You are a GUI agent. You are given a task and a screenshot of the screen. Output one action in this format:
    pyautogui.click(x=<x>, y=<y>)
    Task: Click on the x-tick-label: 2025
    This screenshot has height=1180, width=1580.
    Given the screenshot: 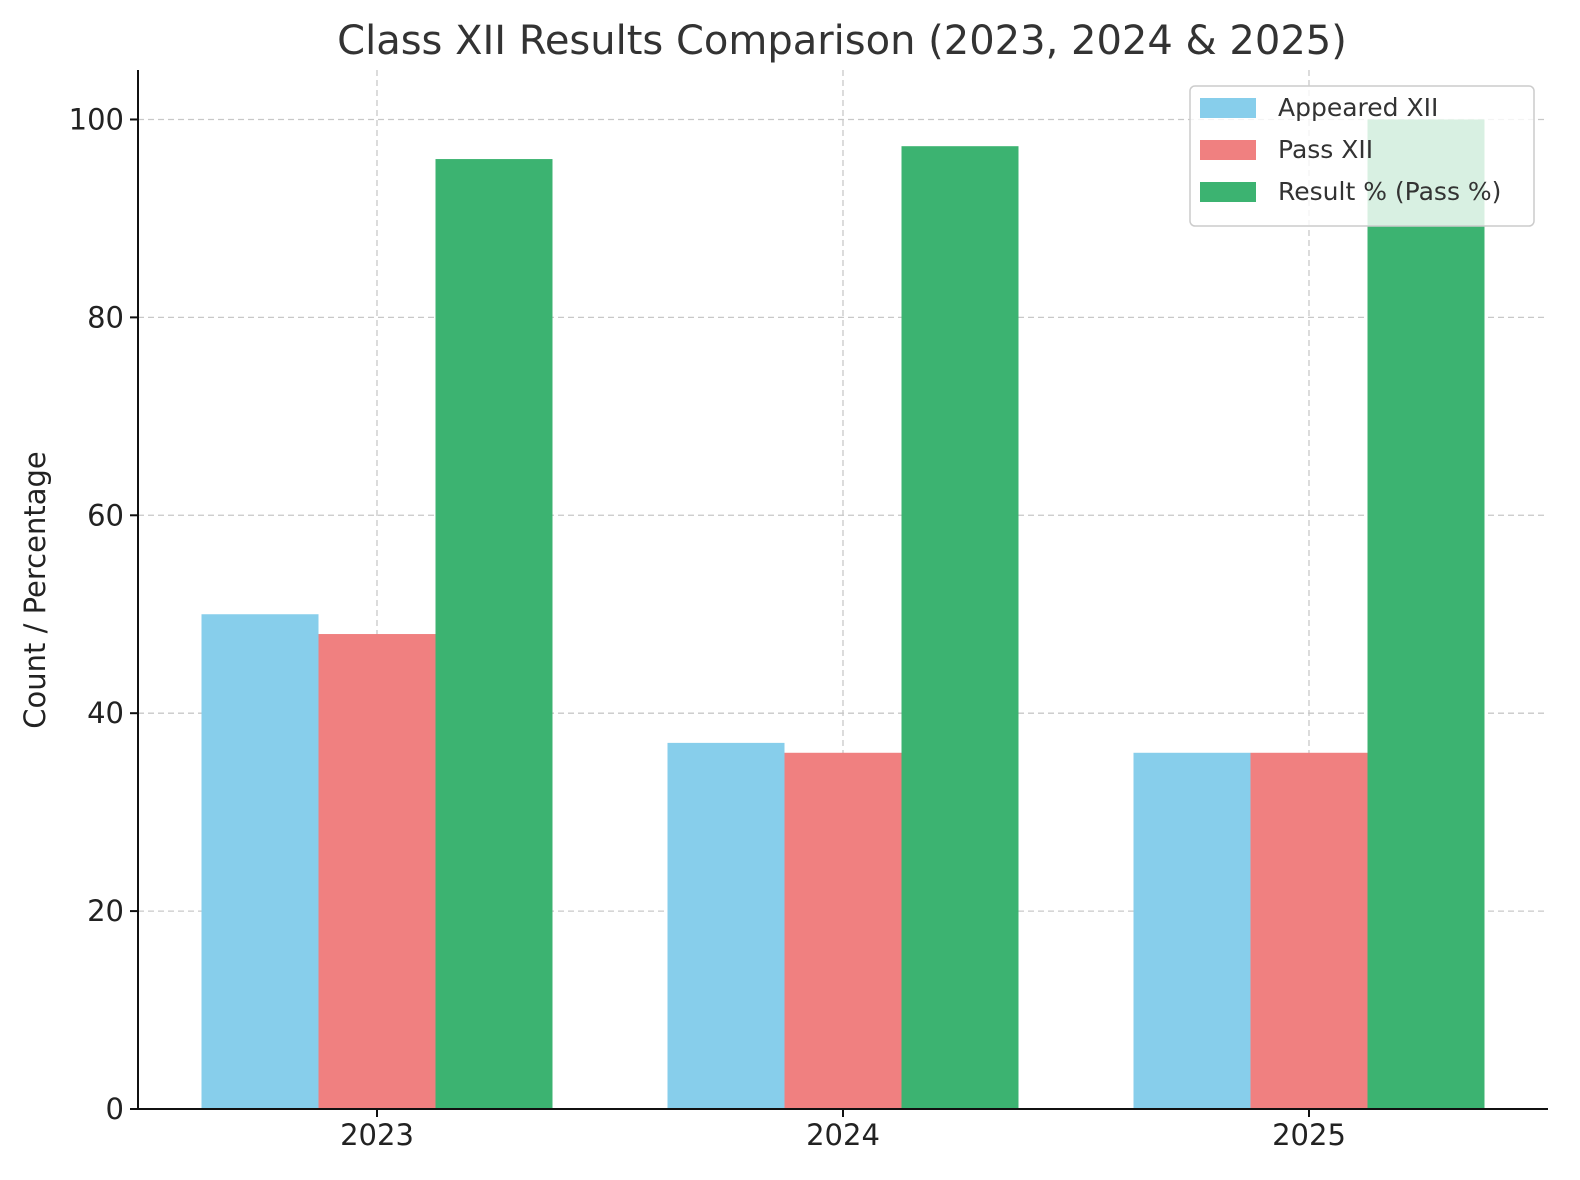 What is the action you would take?
    pyautogui.click(x=1309, y=1135)
    